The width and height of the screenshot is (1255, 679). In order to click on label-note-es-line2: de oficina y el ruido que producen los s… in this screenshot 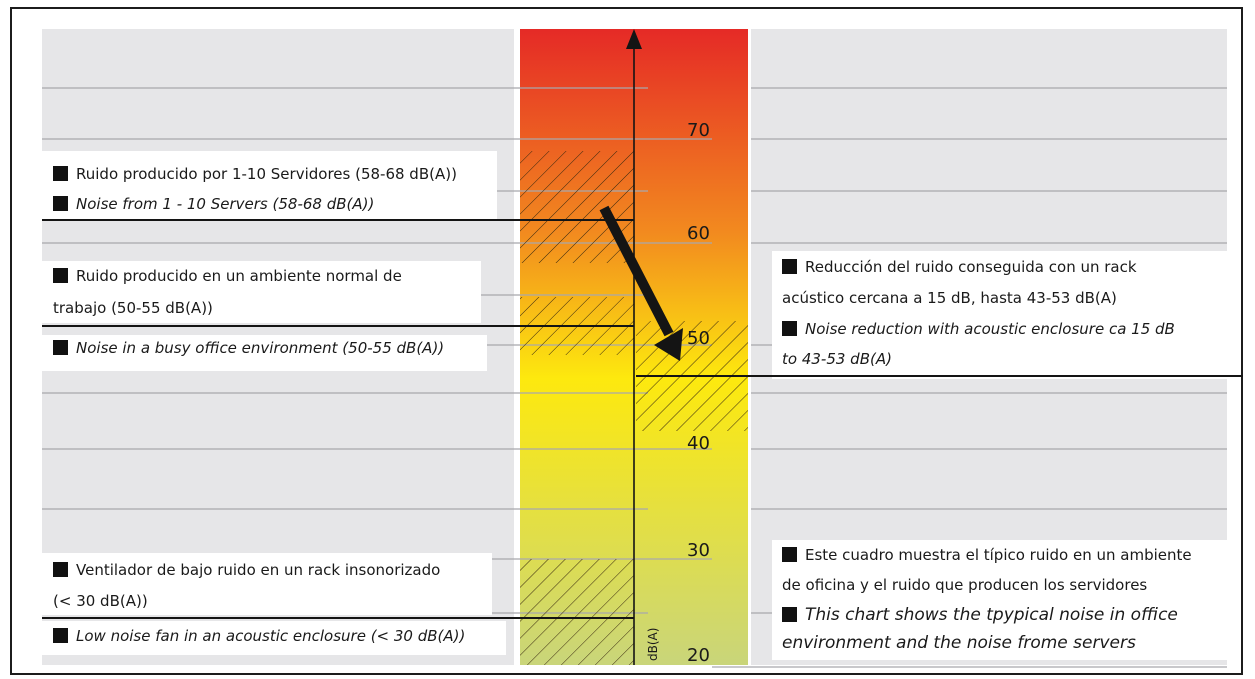, I will do `click(965, 585)`.